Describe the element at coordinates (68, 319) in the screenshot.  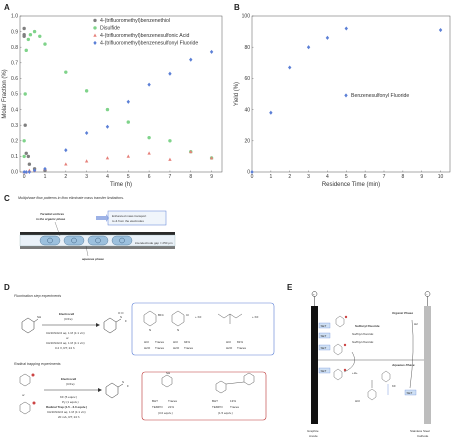
I see `electrocell-label-1b: (C/Fe)` at that location.